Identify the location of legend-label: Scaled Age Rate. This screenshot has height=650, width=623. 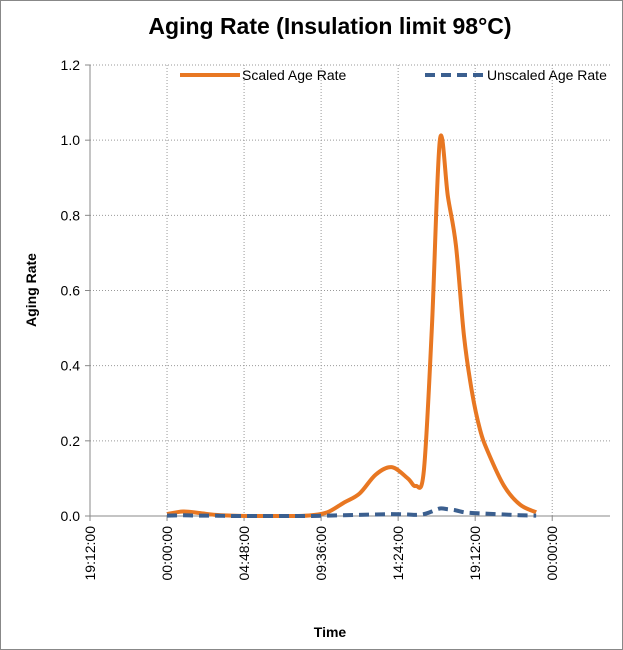
(294, 75).